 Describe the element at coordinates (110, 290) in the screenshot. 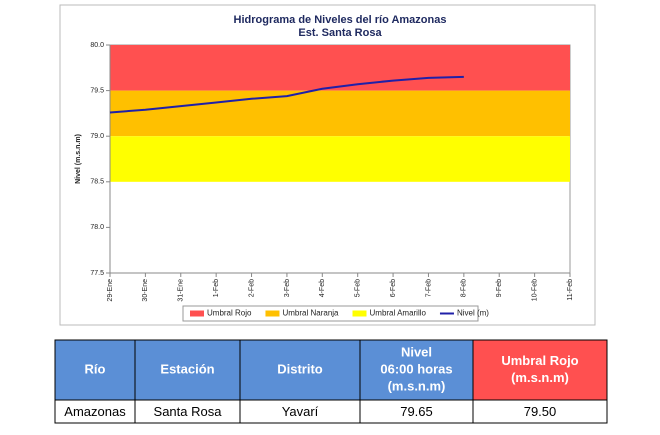

I see `x-tick-label: 29-Ene` at that location.